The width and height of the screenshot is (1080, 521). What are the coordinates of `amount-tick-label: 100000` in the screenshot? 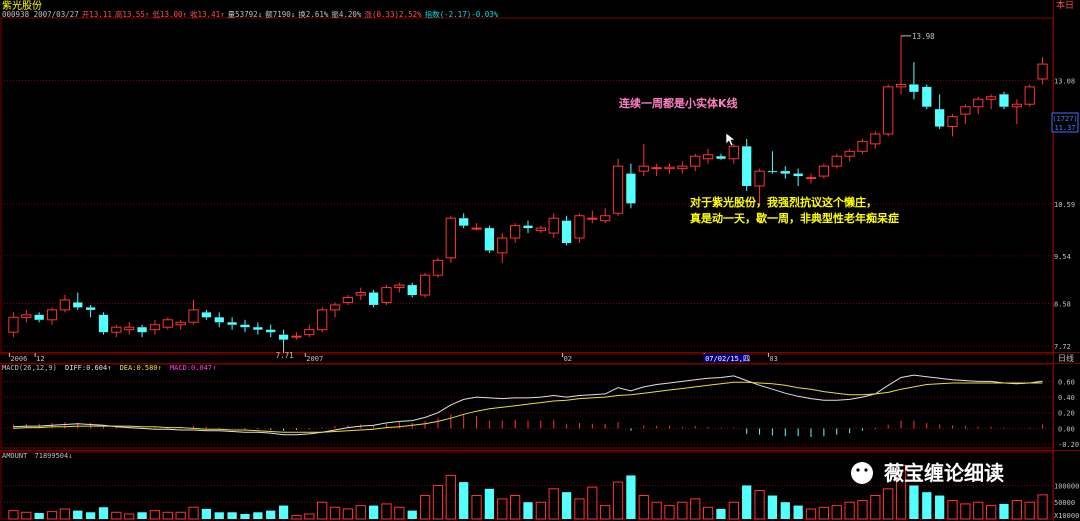 It's located at (1066, 486).